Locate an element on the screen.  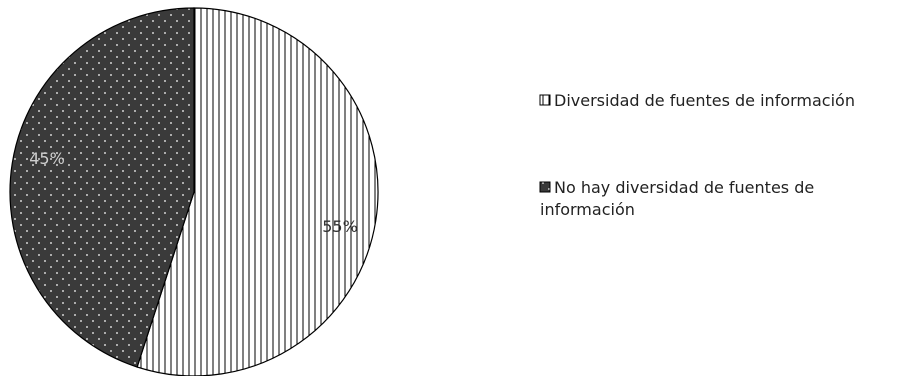
legend-label-0: Diversidad de fuentes de información is located at coordinates (704, 100).